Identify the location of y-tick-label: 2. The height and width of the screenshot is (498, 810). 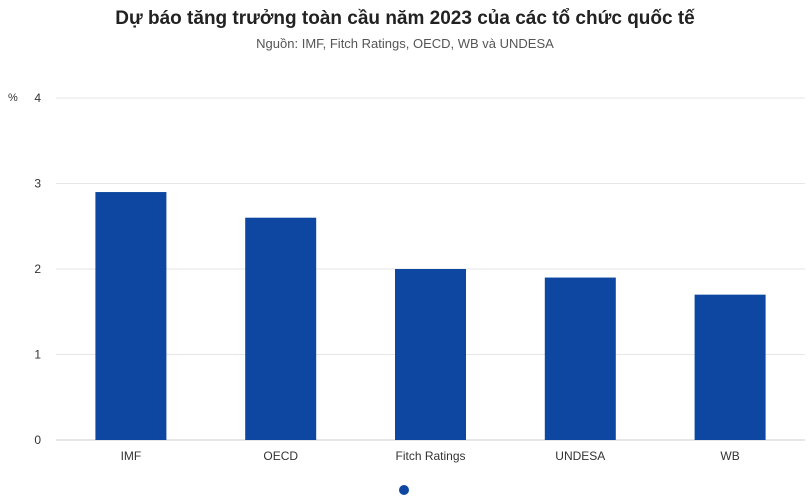
(37, 269).